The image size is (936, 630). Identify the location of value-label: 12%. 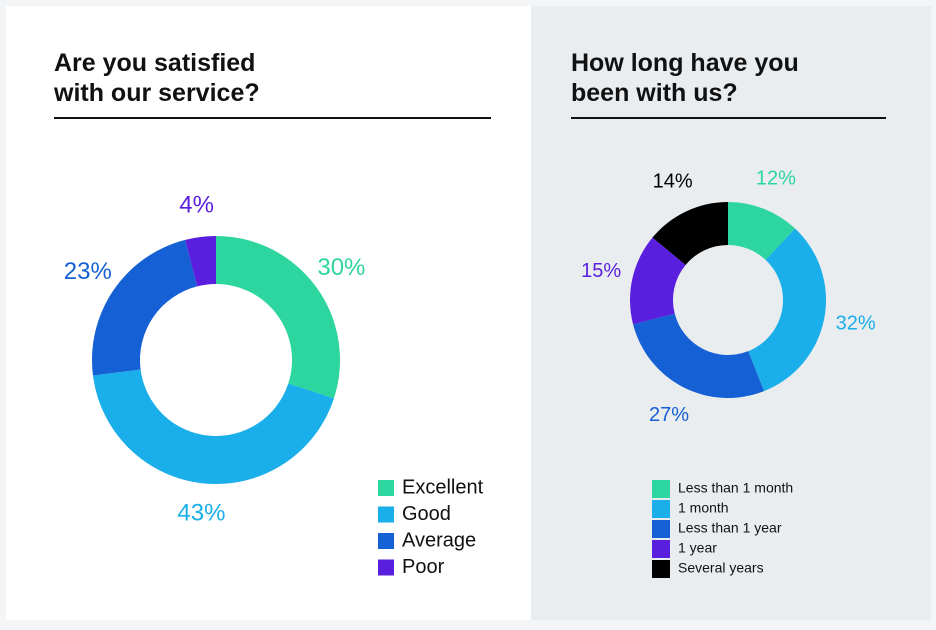
(776, 178).